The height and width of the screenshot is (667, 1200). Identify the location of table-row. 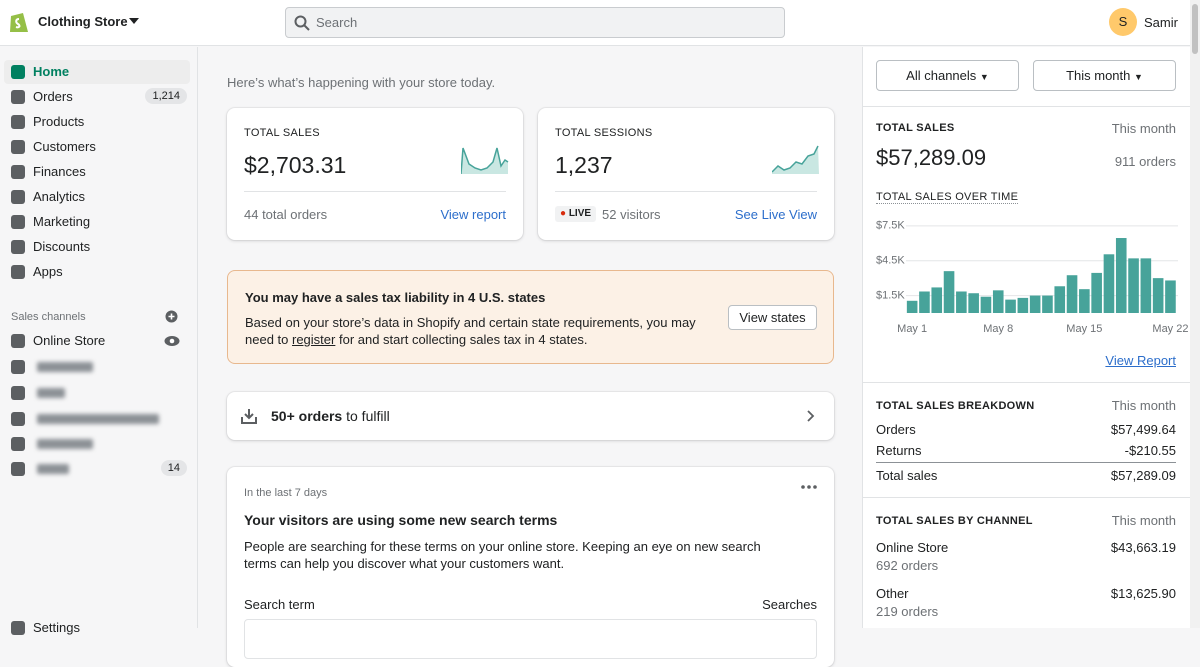
(530, 639).